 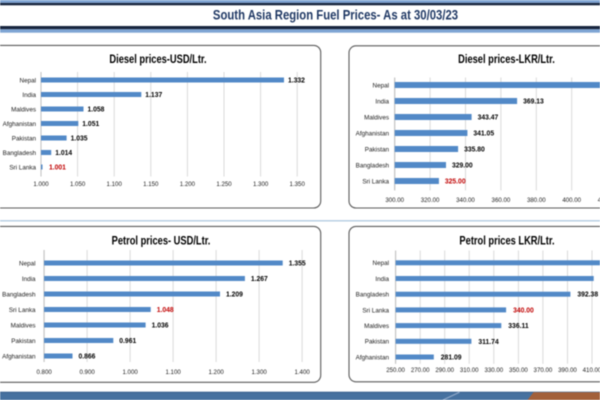 I want to click on svg-text: 1.137, so click(x=153, y=95).